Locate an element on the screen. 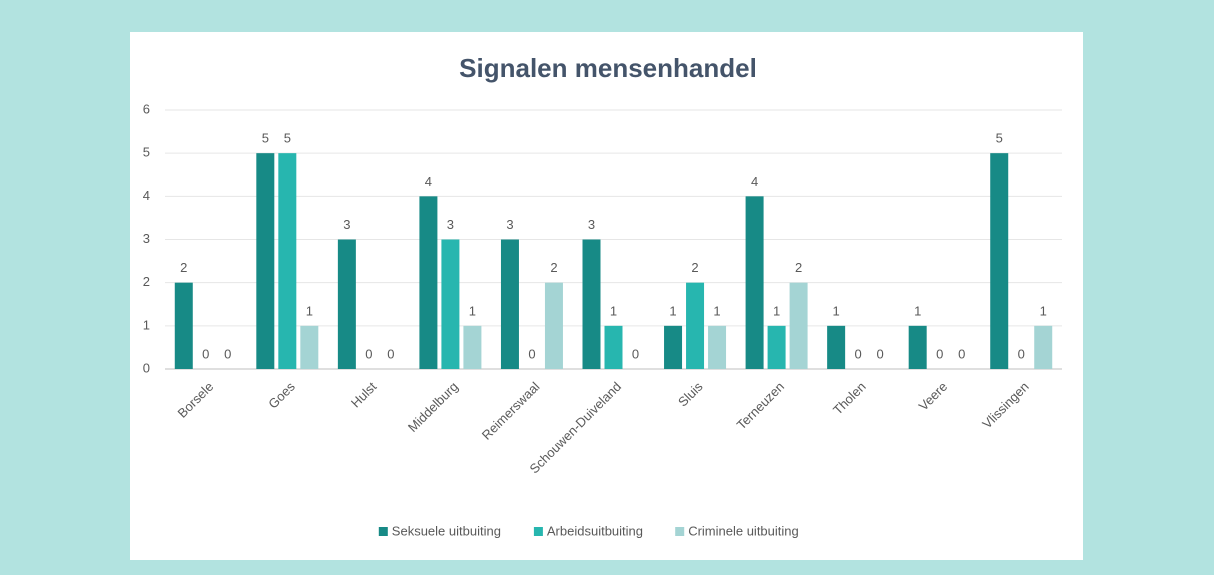 This screenshot has height=575, width=1214. y-tick-label: 6 is located at coordinates (146, 108).